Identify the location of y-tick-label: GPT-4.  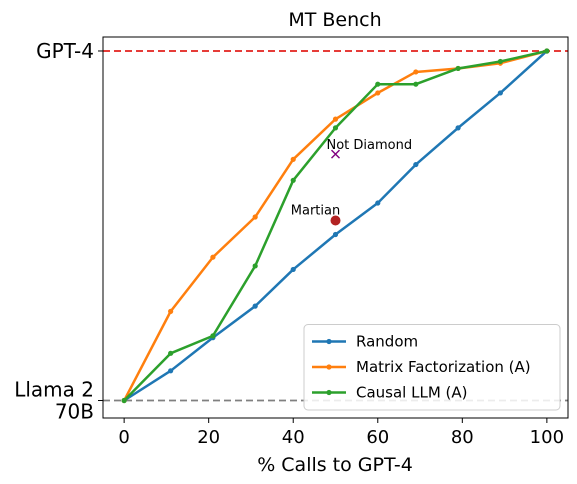
(65, 51).